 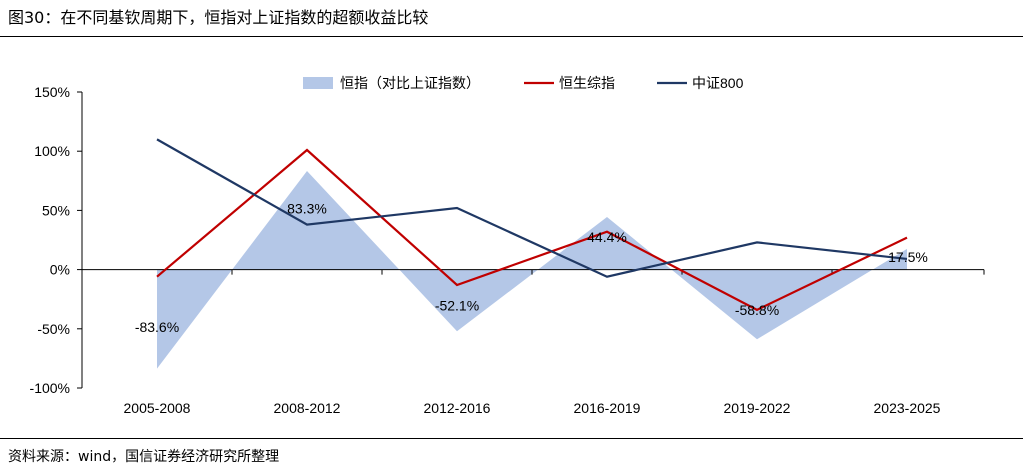 I want to click on chart-legend: 恒指（对比上证指数） 恒生综指 中证800, so click(x=523, y=83).